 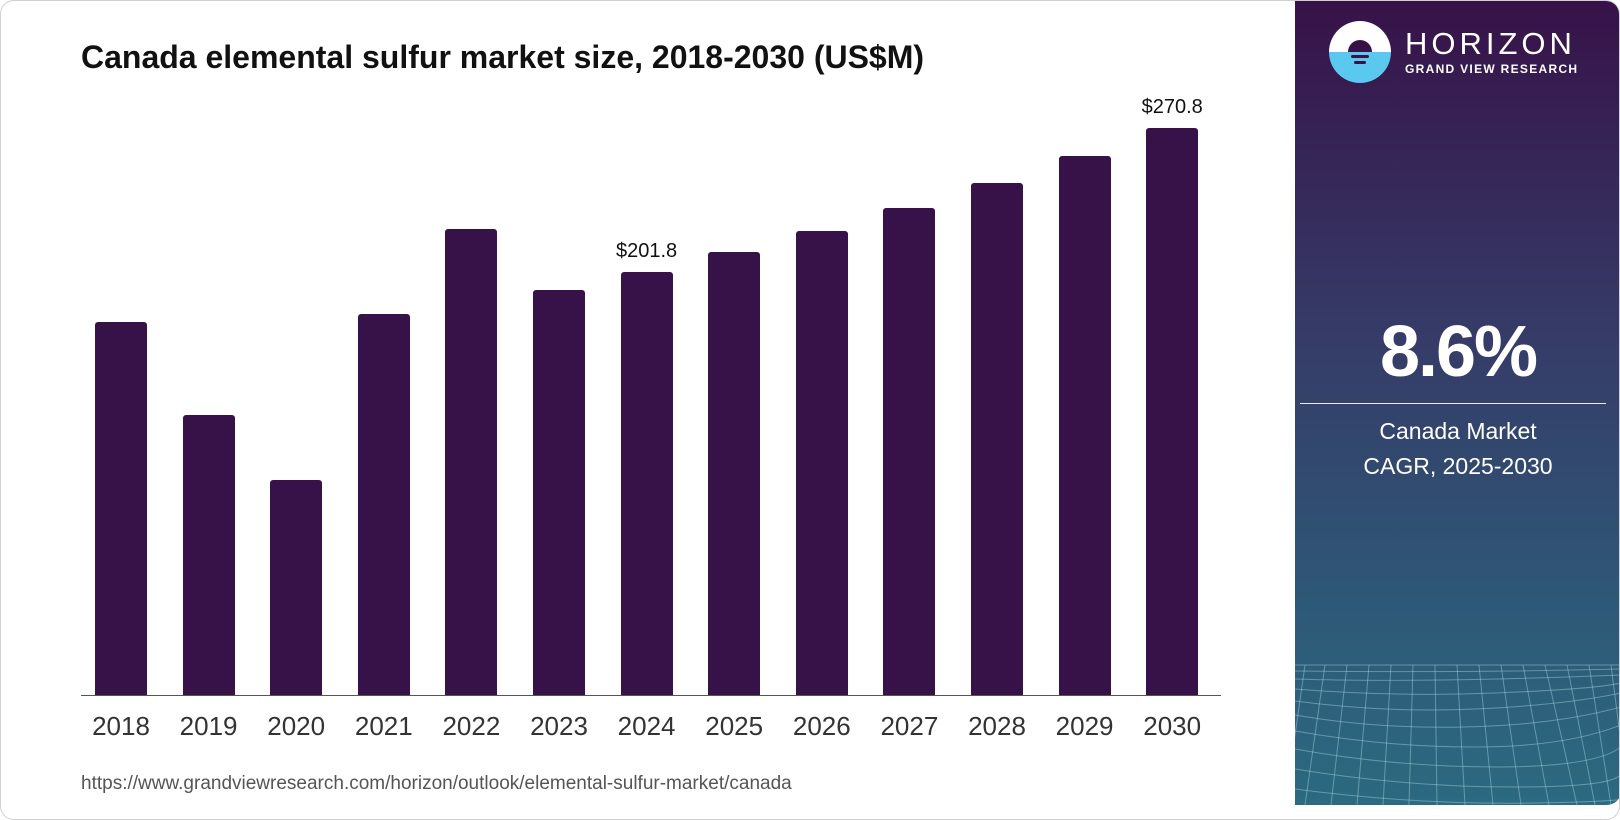 I want to click on x-tick-label: 2027, so click(x=909, y=726).